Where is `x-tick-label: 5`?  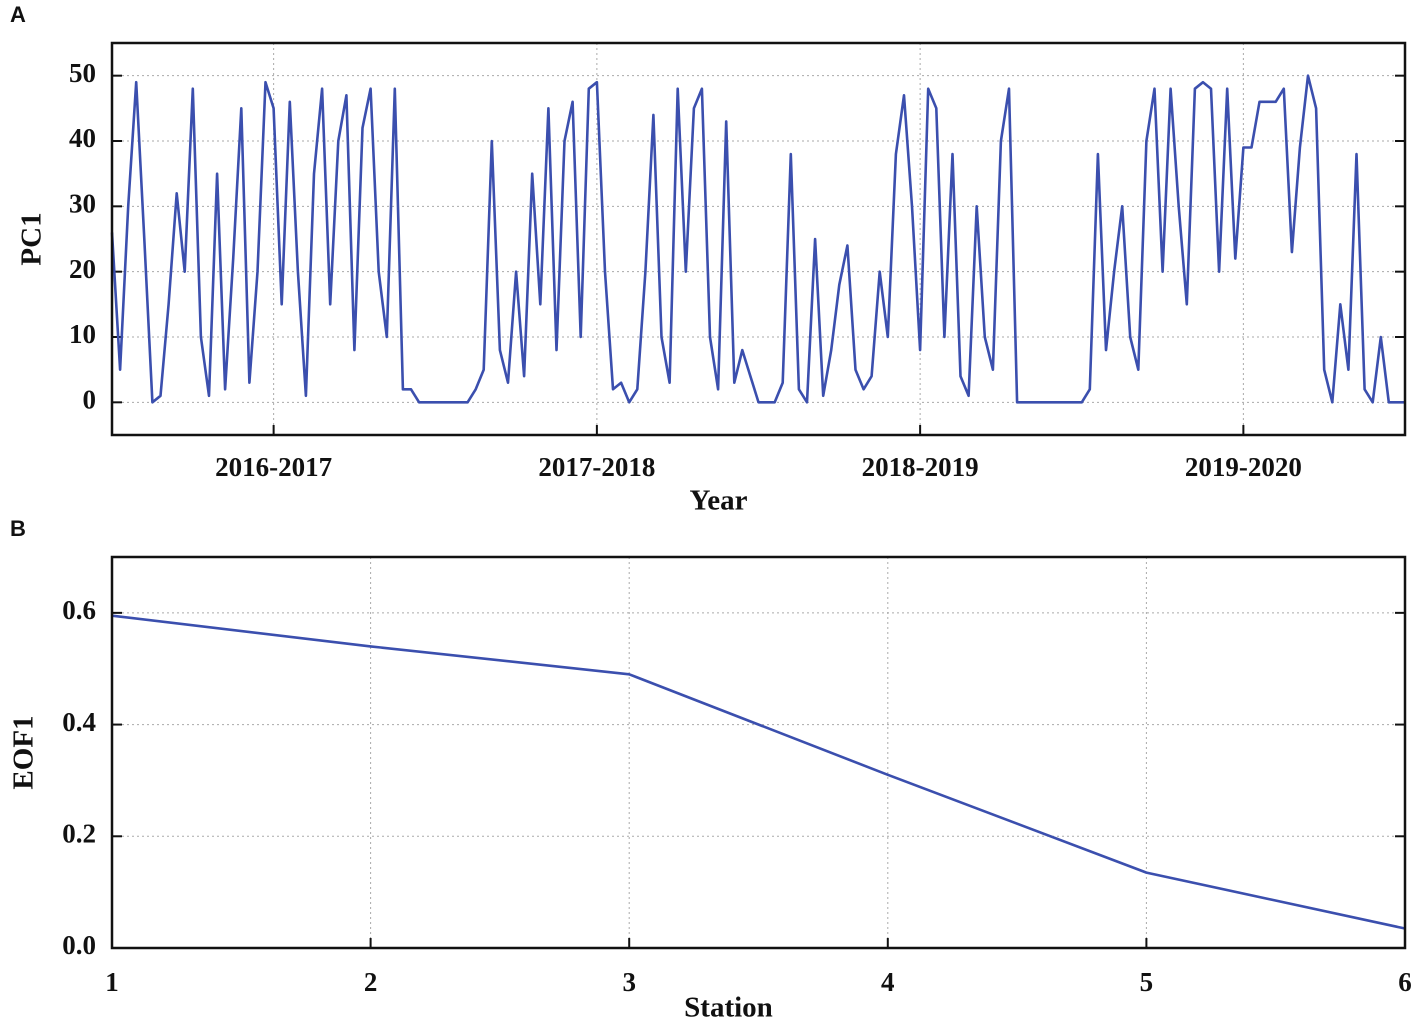 x-tick-label: 5 is located at coordinates (1147, 982).